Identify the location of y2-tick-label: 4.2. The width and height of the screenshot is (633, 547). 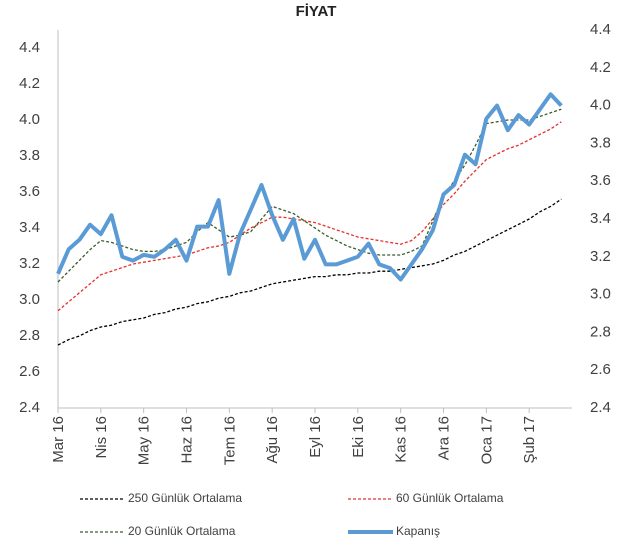
(600, 67).